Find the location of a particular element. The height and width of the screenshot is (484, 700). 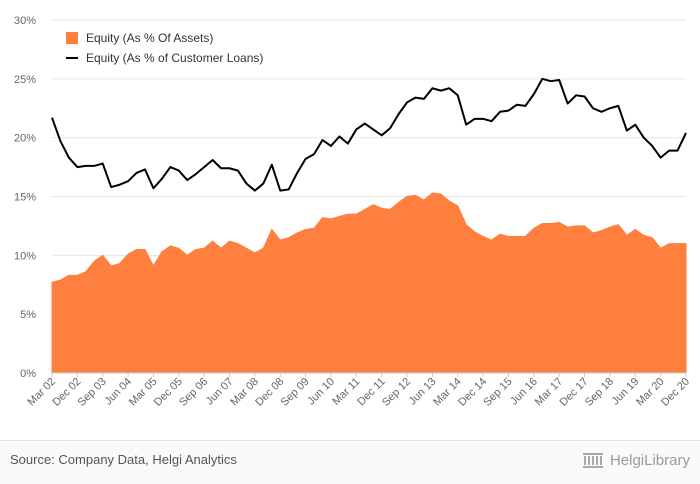

brand-logo: HelgiLibrary is located at coordinates (636, 460).